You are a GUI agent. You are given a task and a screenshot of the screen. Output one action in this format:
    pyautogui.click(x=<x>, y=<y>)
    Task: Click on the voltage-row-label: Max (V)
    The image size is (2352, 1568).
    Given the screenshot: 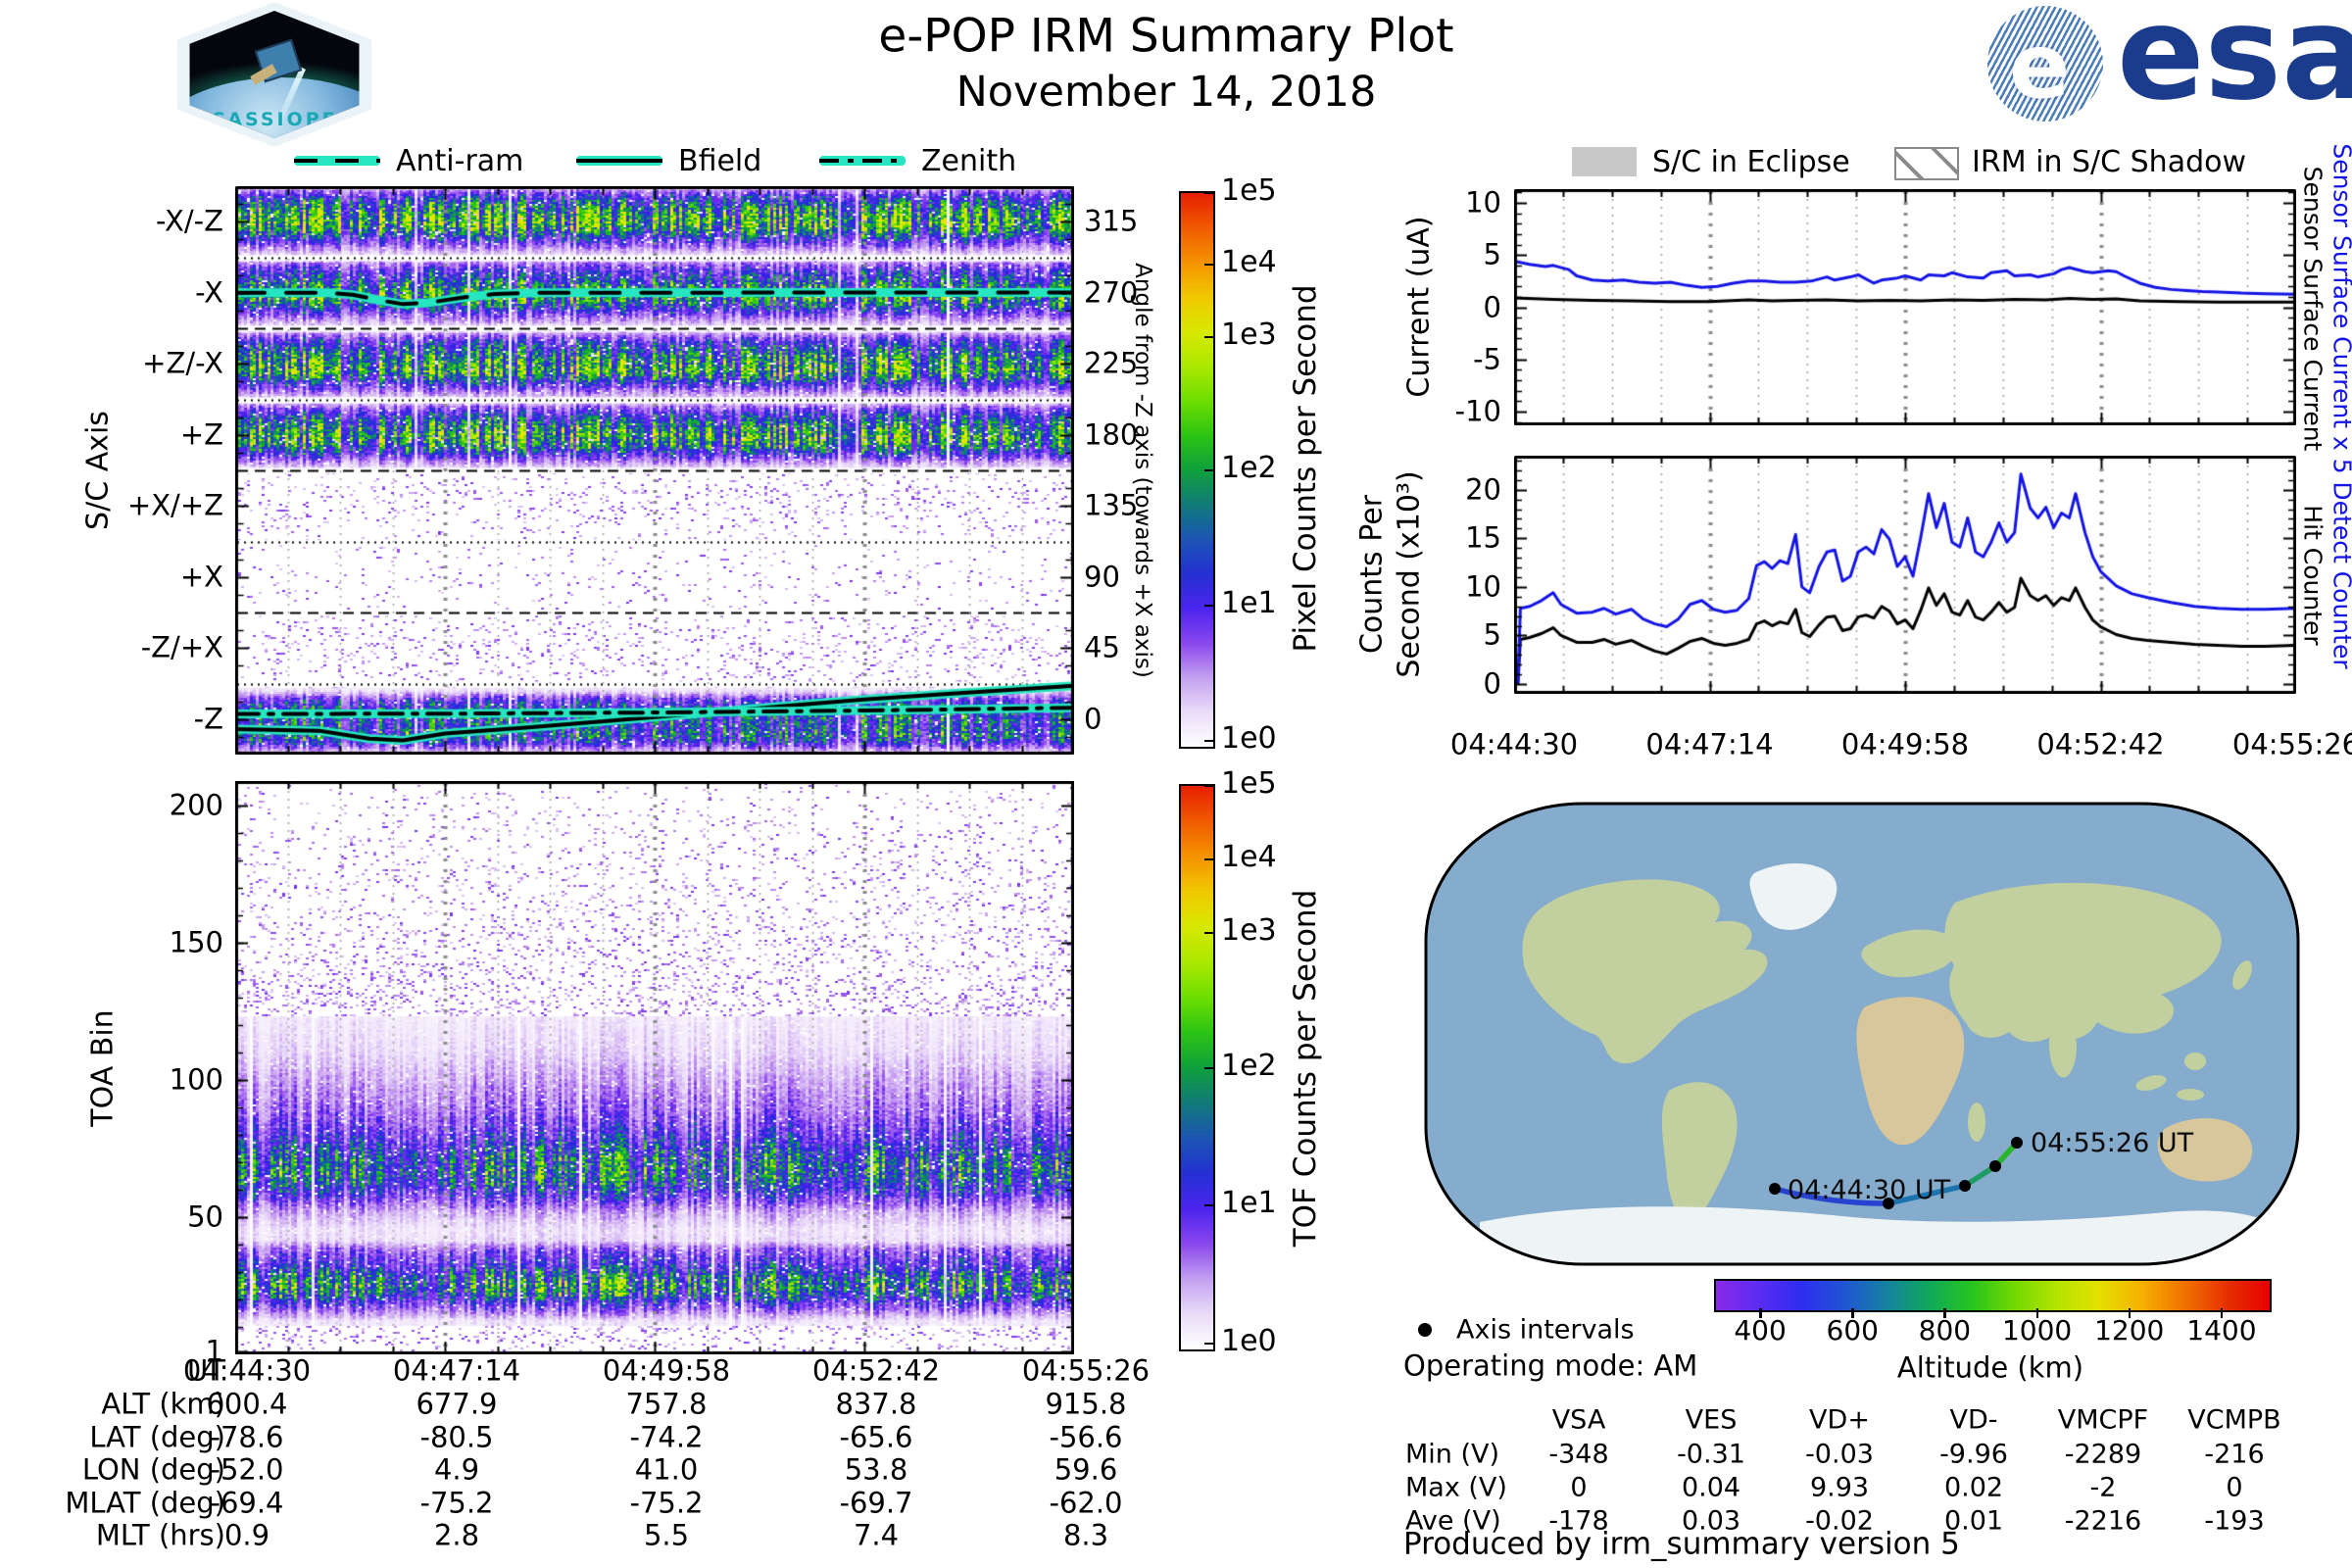 What is the action you would take?
    pyautogui.click(x=1456, y=1487)
    